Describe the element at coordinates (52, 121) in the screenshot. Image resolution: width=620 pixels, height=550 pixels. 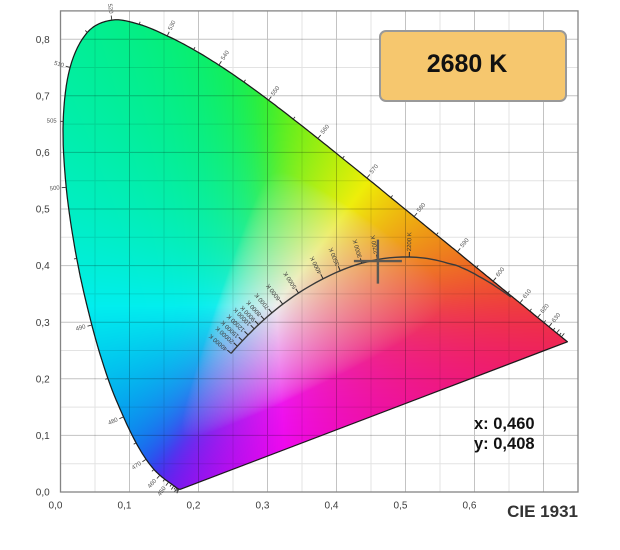
I see `svg-text: 505` at that location.